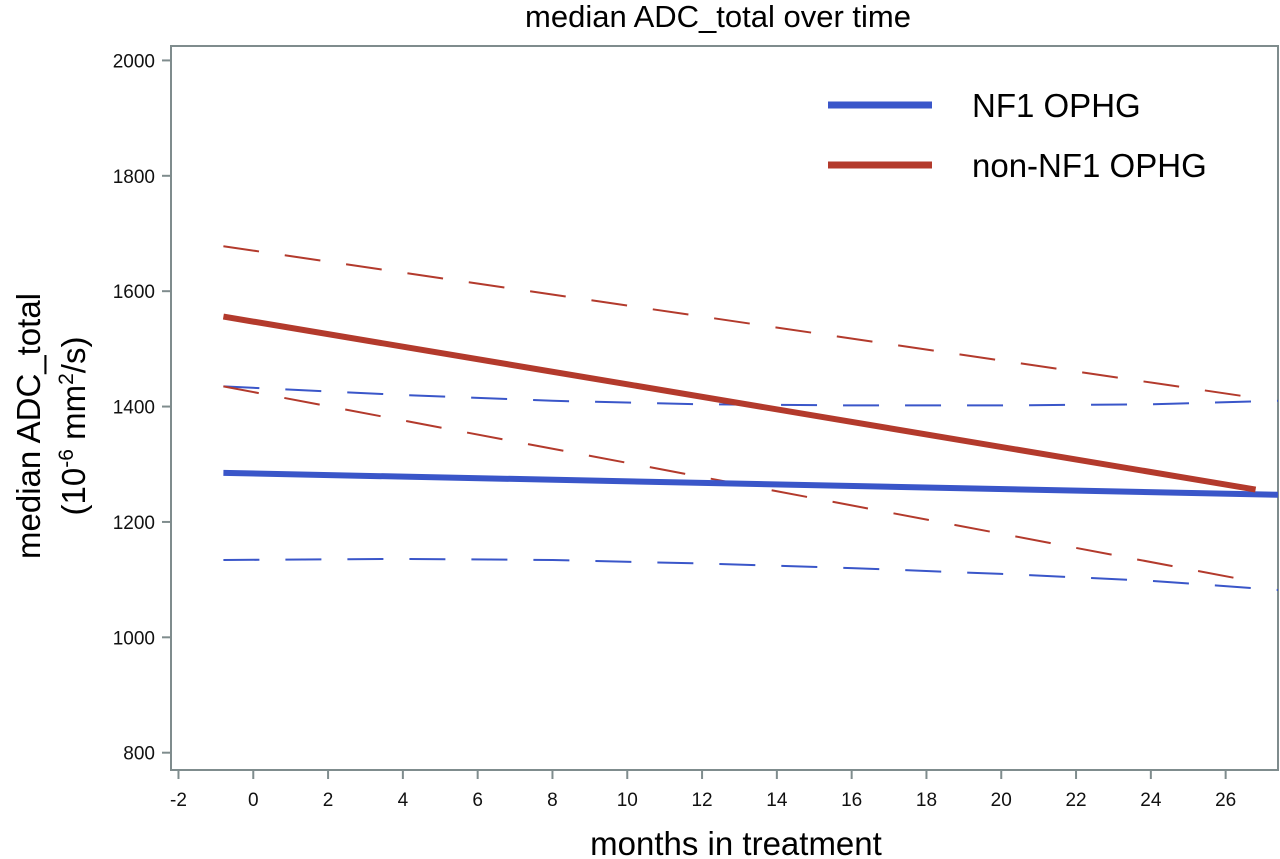 The image size is (1280, 859). What do you see at coordinates (1089, 165) in the screenshot?
I see `legend-label: non-NF1 OPHG` at bounding box center [1089, 165].